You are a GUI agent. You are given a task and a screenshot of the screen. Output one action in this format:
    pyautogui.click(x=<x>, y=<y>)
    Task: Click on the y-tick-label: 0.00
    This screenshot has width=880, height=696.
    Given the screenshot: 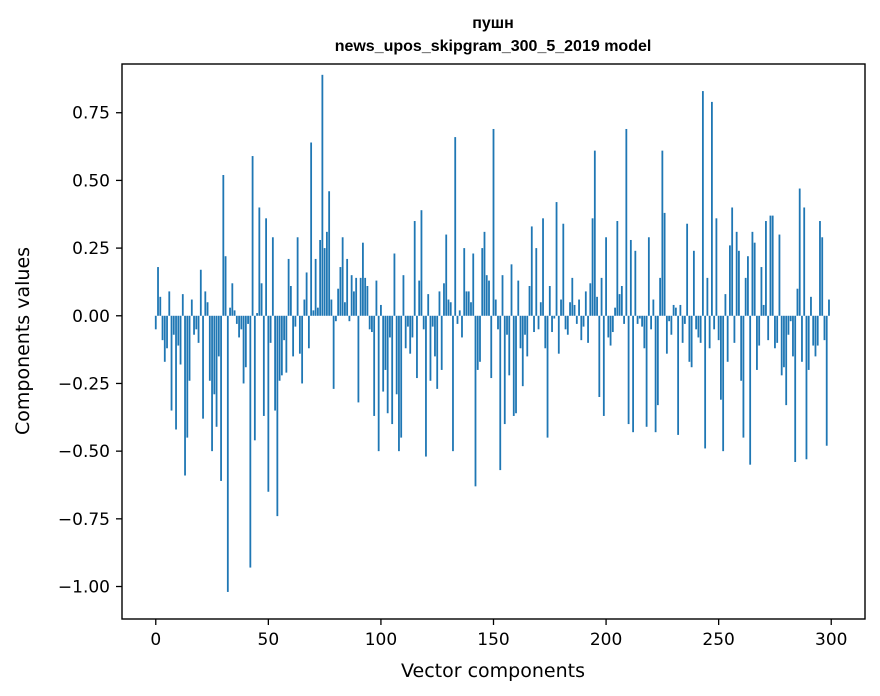 What is the action you would take?
    pyautogui.click(x=91, y=317)
    